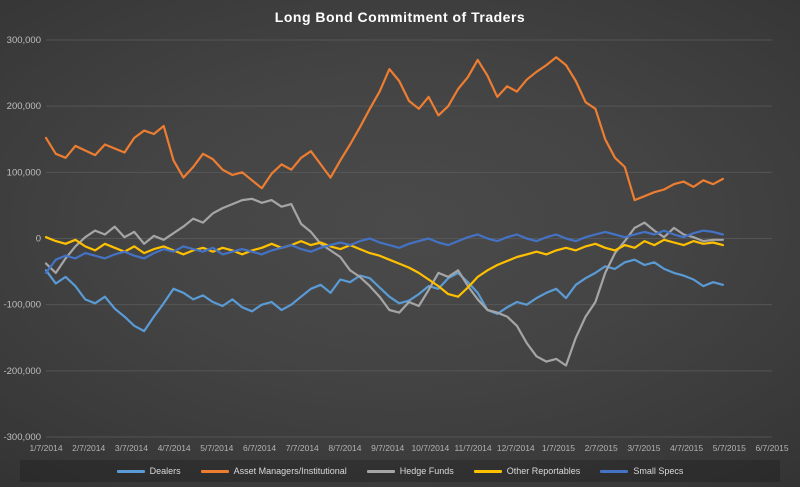 The image size is (800, 487). What do you see at coordinates (430, 448) in the screenshot?
I see `x-axis-label: 10/7/2014` at bounding box center [430, 448].